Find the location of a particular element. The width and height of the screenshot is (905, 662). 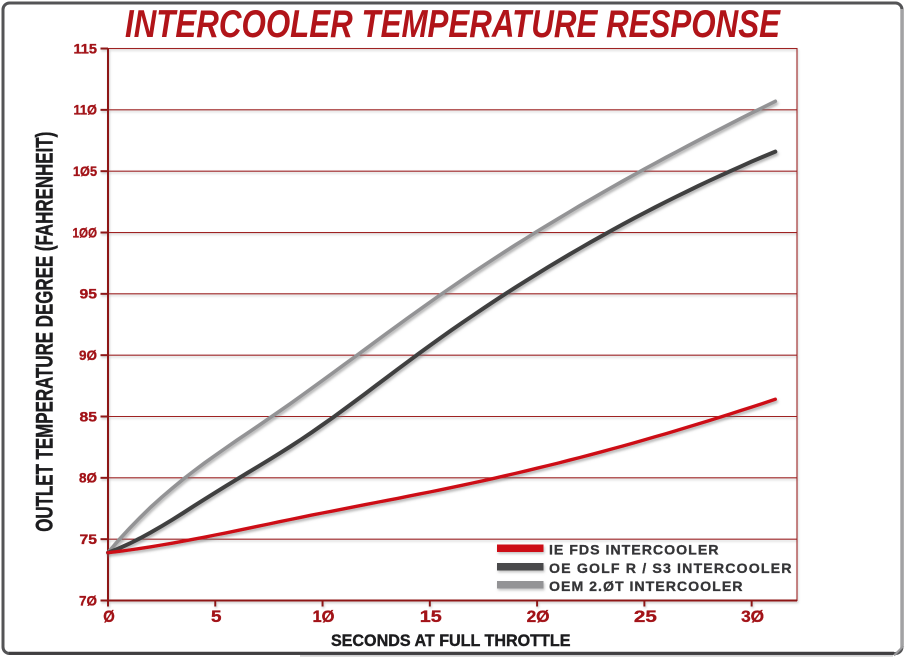

svg-text: 5 is located at coordinates (216, 616).